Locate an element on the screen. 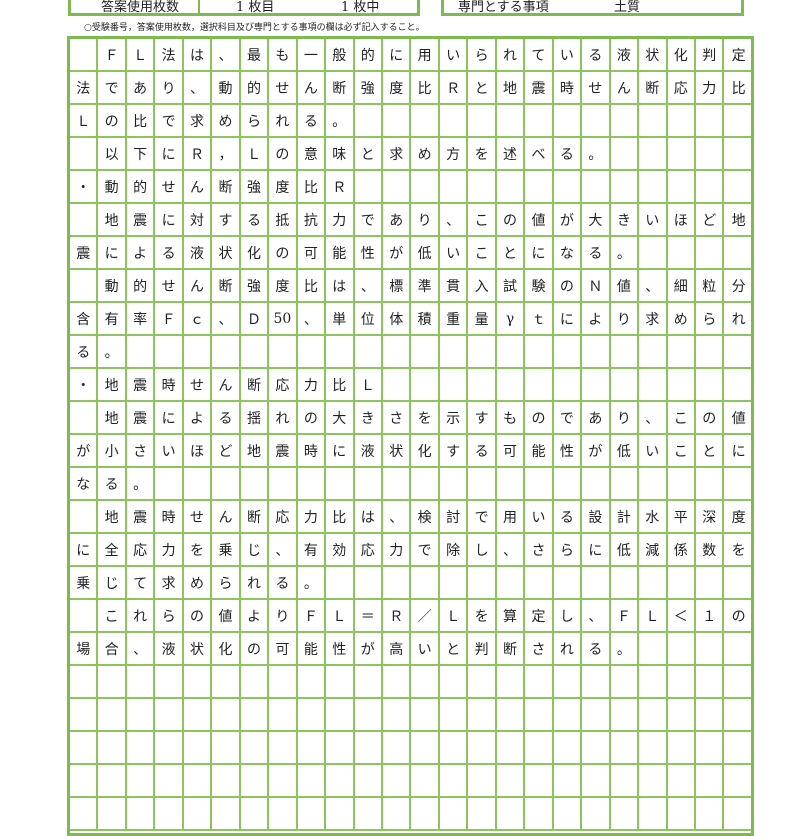 The width and height of the screenshot is (800, 836). grid-cell: 単 is located at coordinates (340, 319).